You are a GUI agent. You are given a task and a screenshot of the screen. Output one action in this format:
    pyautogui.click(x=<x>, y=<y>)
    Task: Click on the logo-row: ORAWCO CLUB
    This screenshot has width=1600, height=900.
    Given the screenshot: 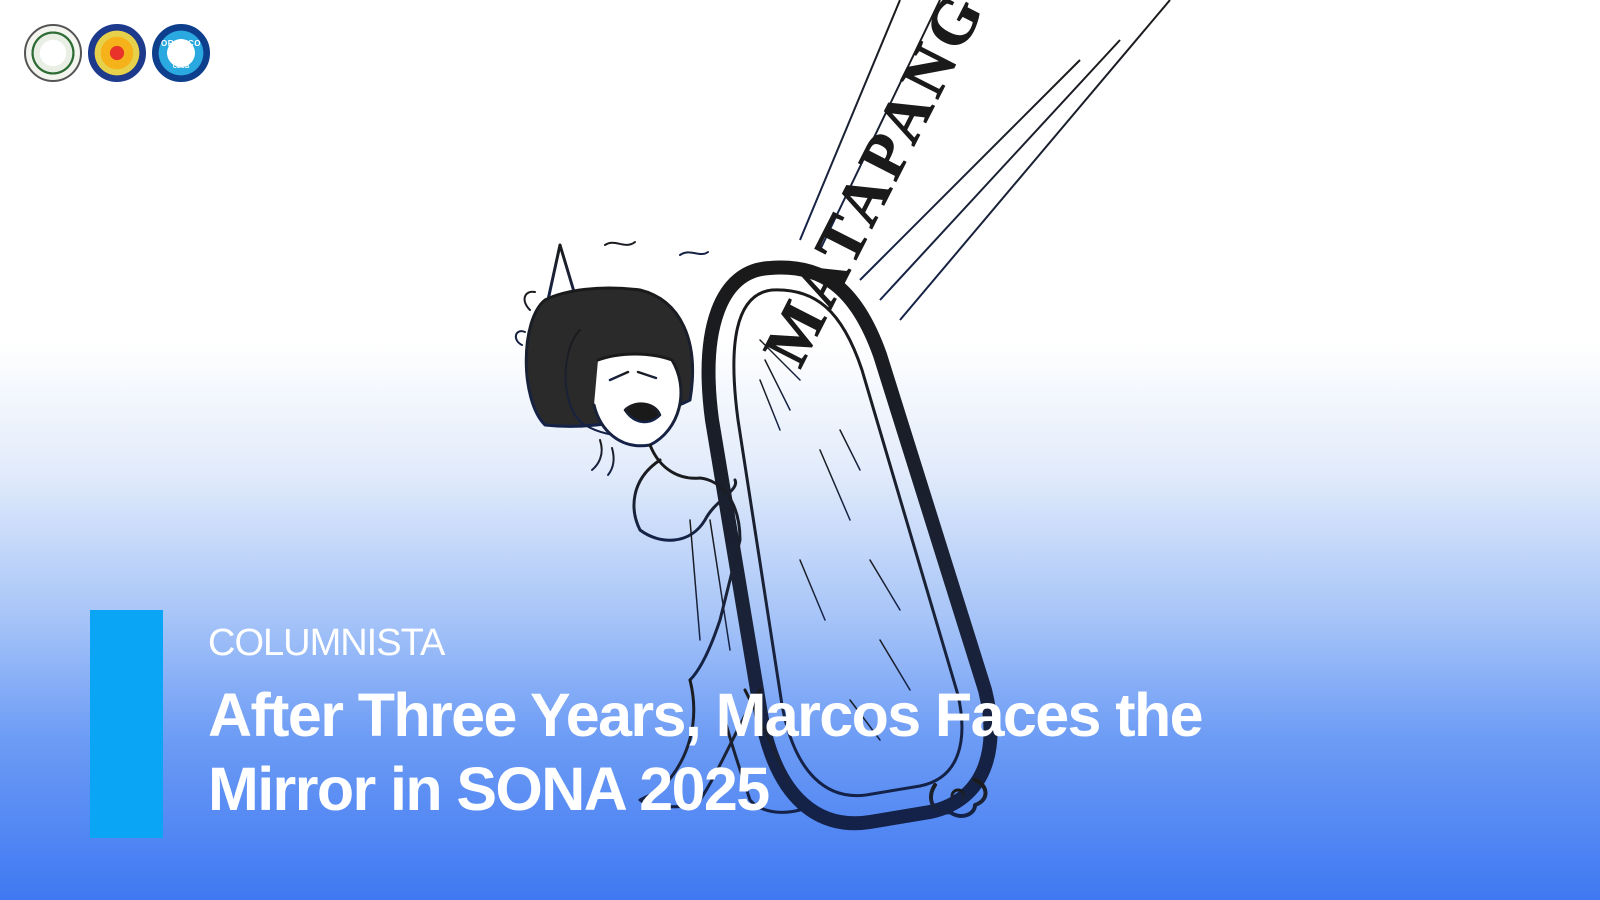 What is the action you would take?
    pyautogui.click(x=117, y=53)
    